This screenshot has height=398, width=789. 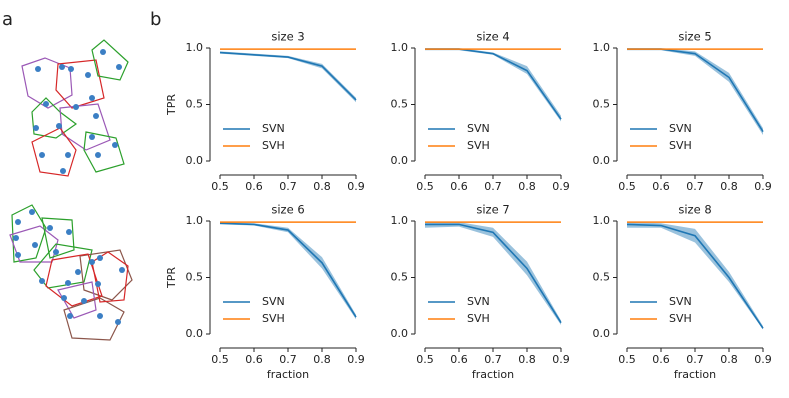 I want to click on hypergraph-top, so click(x=75, y=108).